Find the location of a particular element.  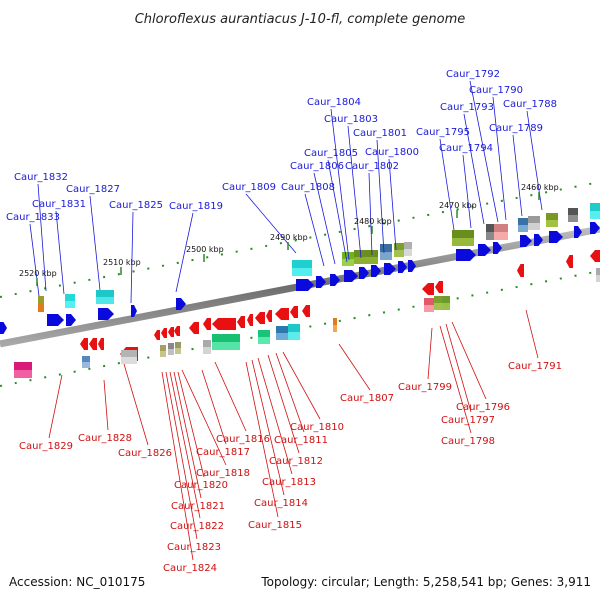

gene-label-bottom: Caur_1816 is located at coordinates (243, 439).